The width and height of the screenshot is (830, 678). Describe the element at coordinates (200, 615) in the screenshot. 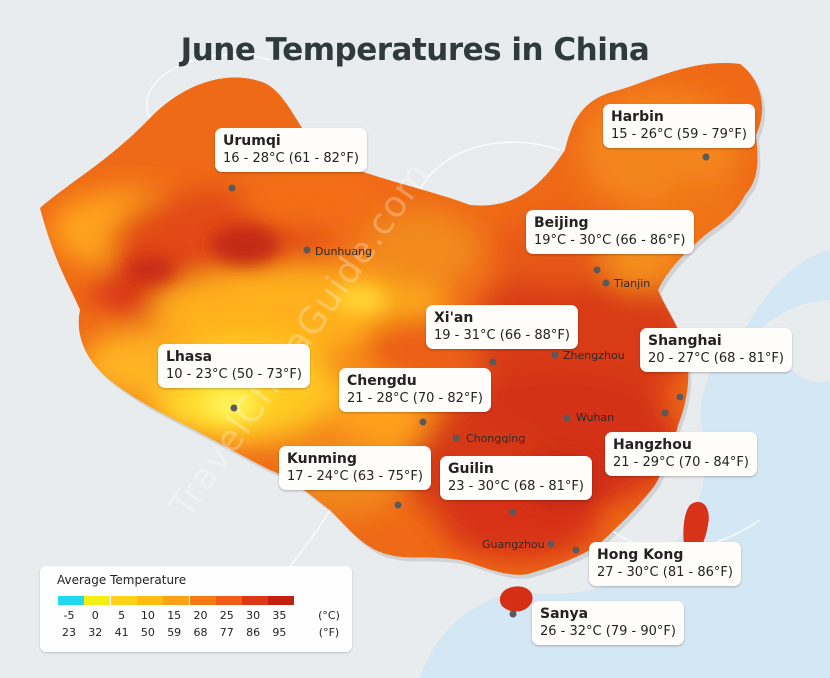

I see `legend-celsius-label: 20` at that location.